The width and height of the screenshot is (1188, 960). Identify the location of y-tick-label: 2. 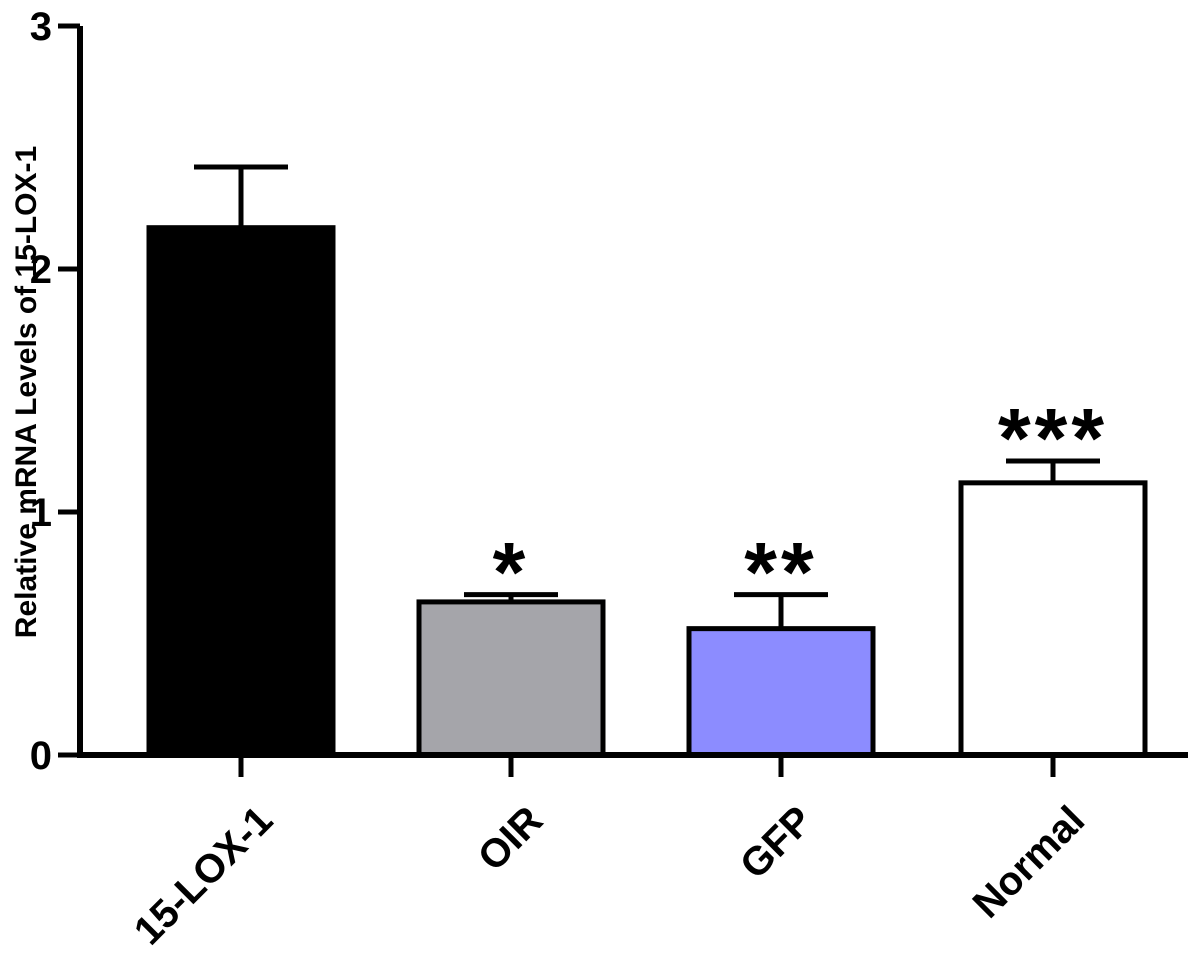
(41, 270).